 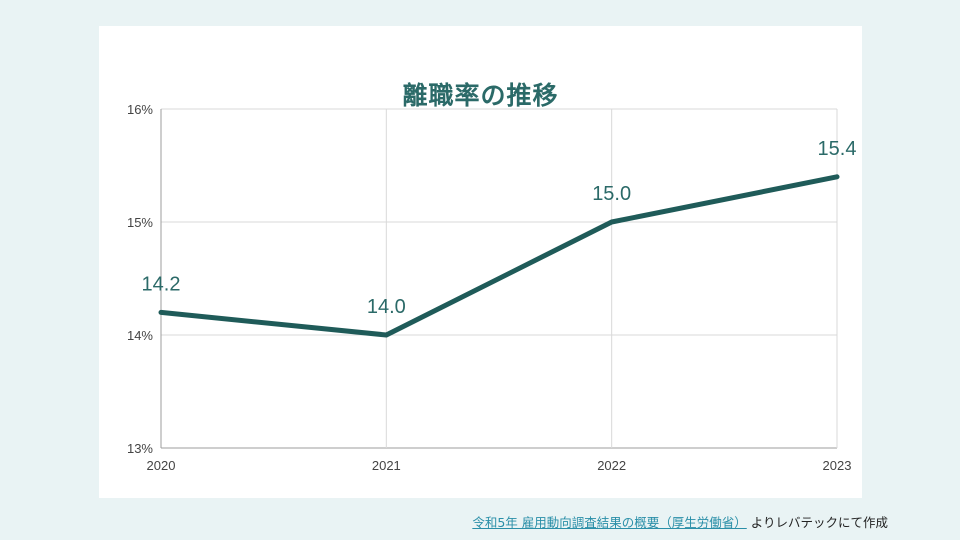 What do you see at coordinates (480, 95) in the screenshot?
I see `chart-title: 離職率の推移` at bounding box center [480, 95].